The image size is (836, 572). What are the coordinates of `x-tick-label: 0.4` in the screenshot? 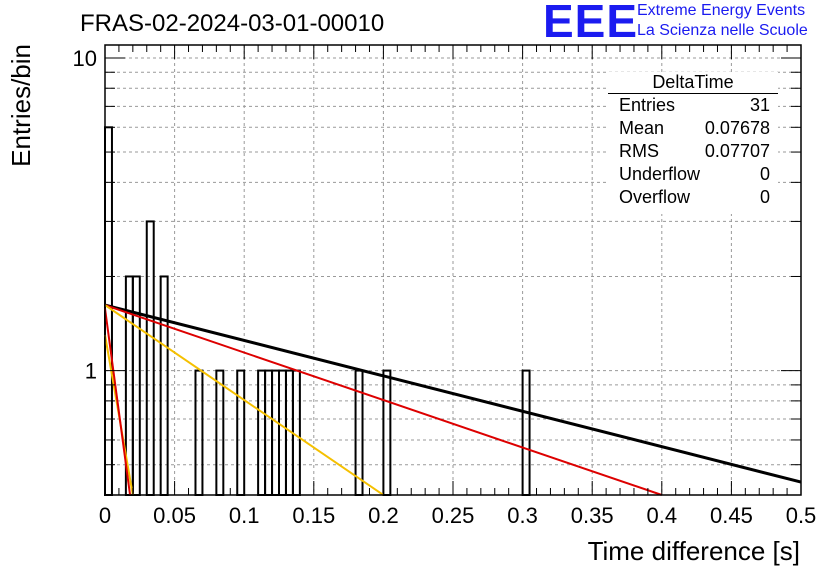 It's located at (662, 515).